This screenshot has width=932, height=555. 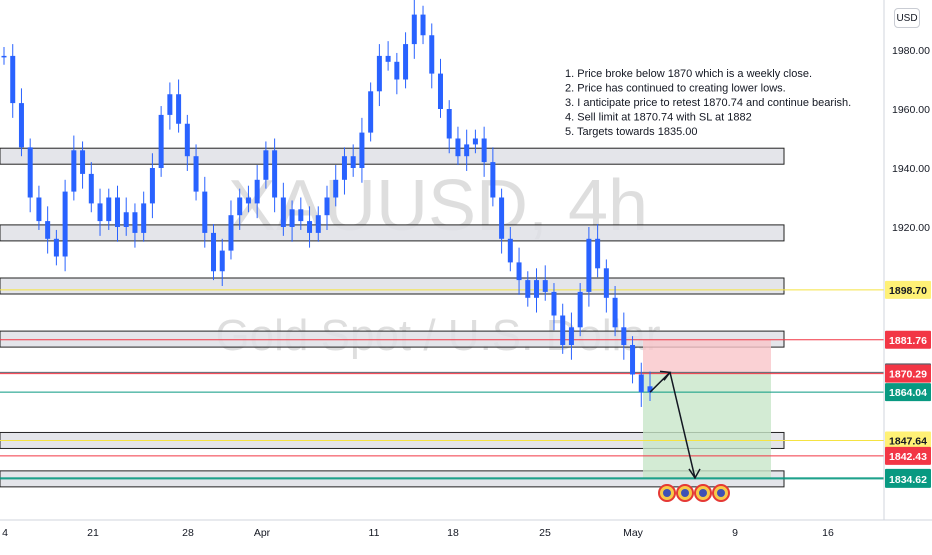 What do you see at coordinates (633, 533) in the screenshot?
I see `x-tick-label: May` at bounding box center [633, 533].